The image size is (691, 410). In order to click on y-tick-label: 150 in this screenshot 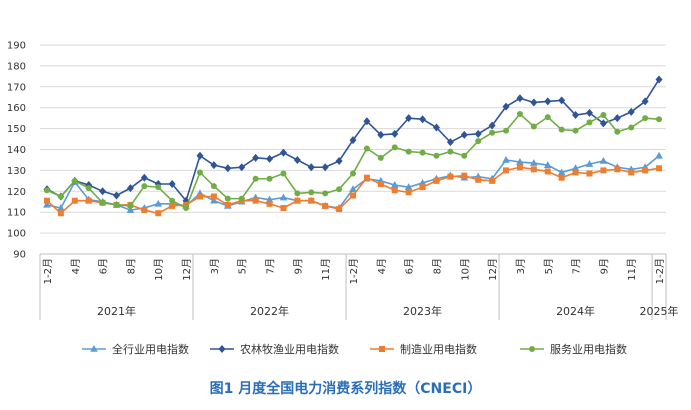, I will do `click(16, 129)`.